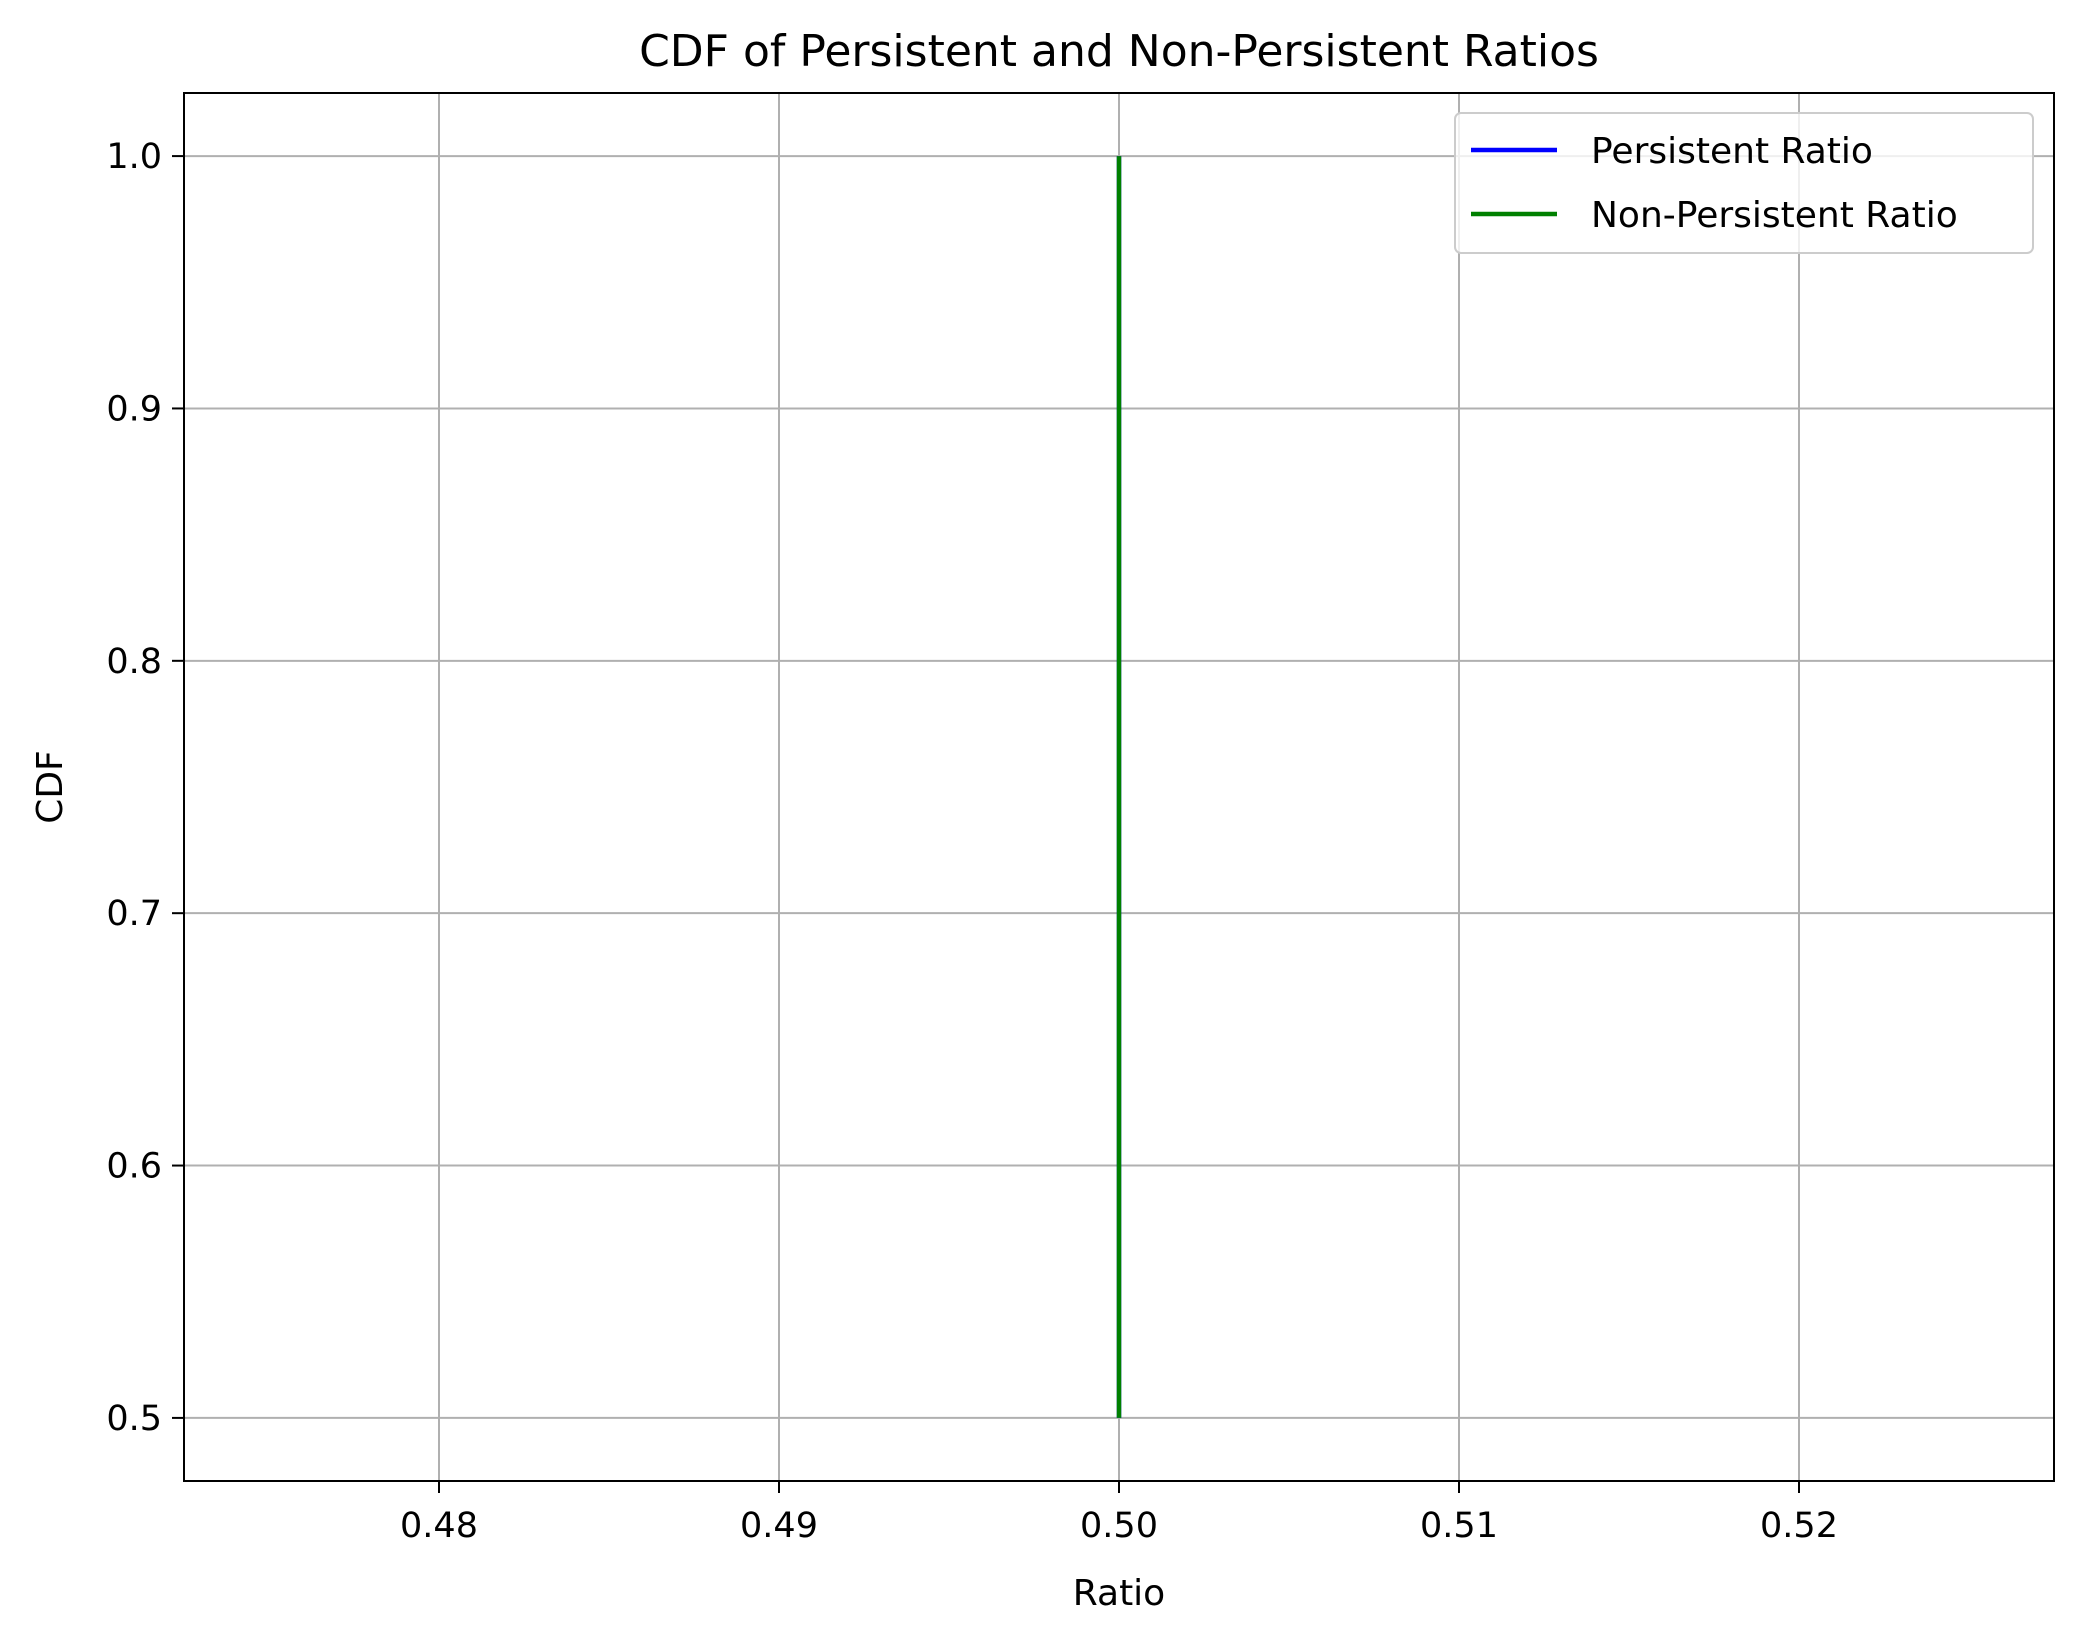  I want to click on x-axis-label: Ratio, so click(1119, 1593).